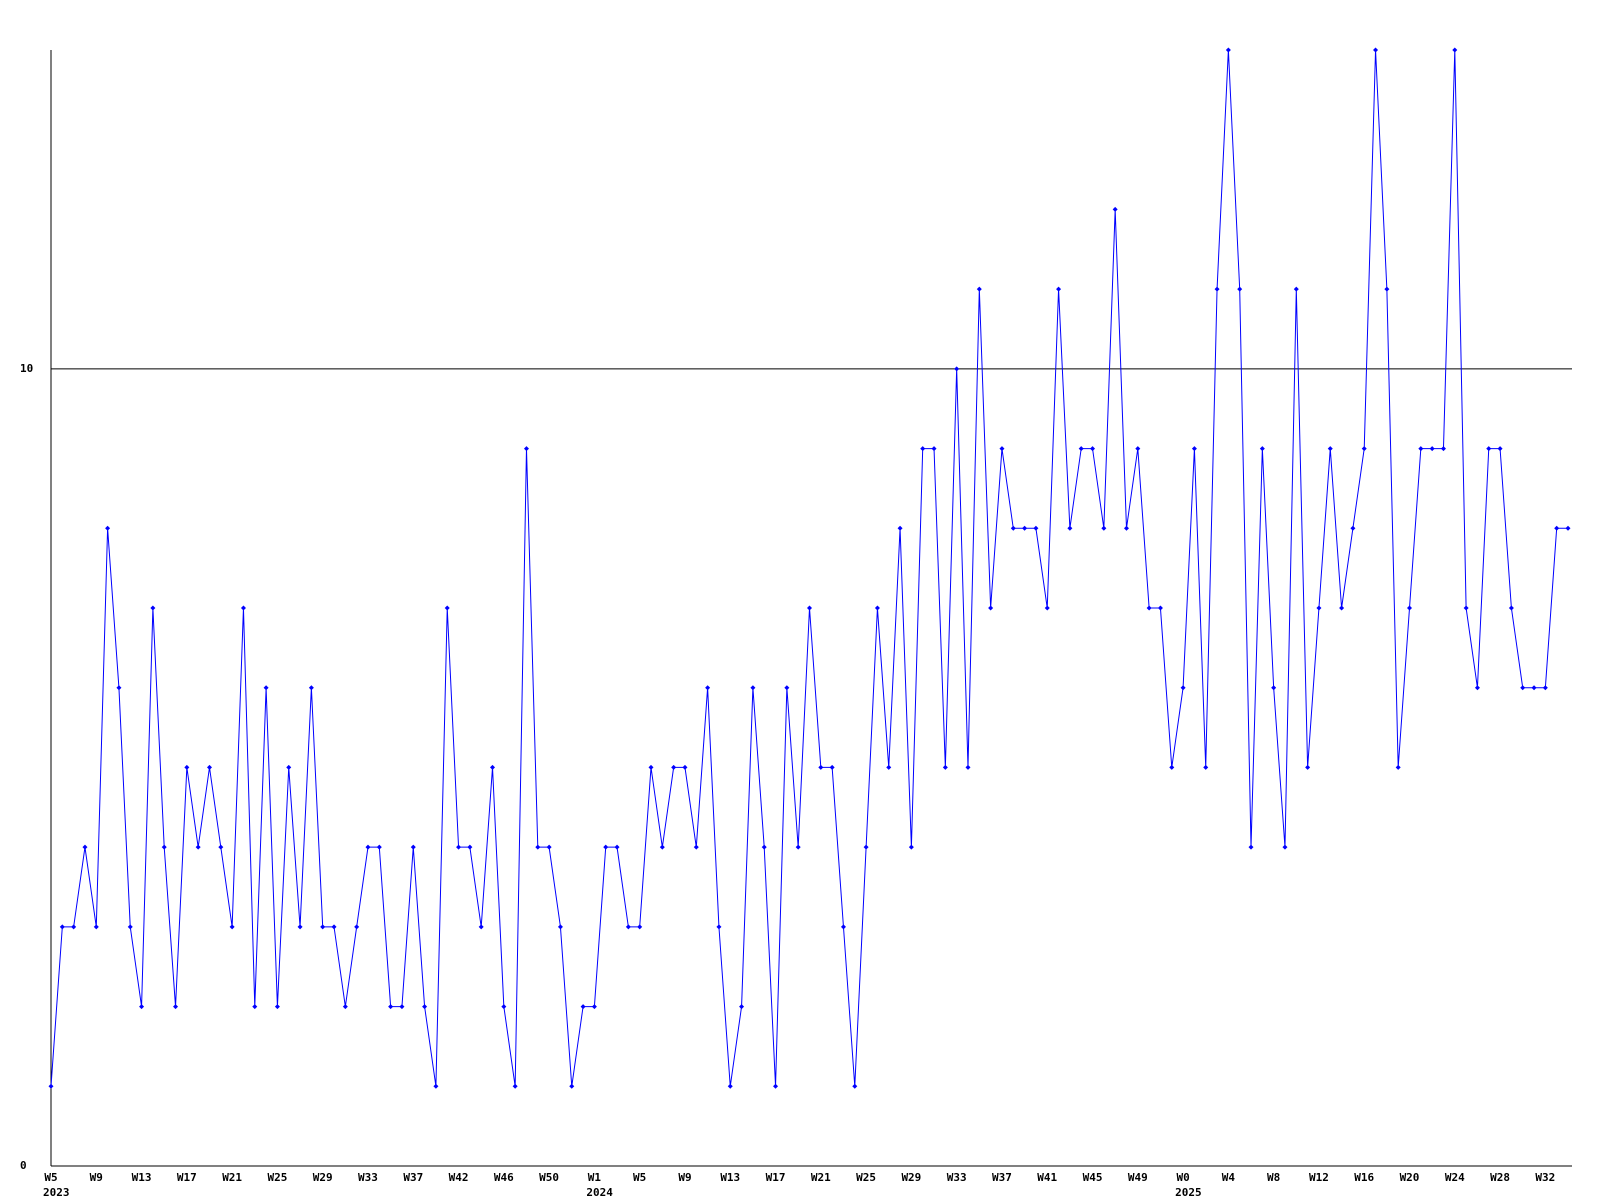 This screenshot has width=1600, height=1200. Describe the element at coordinates (821, 1177) in the screenshot. I see `x-tick-label: W21` at that location.